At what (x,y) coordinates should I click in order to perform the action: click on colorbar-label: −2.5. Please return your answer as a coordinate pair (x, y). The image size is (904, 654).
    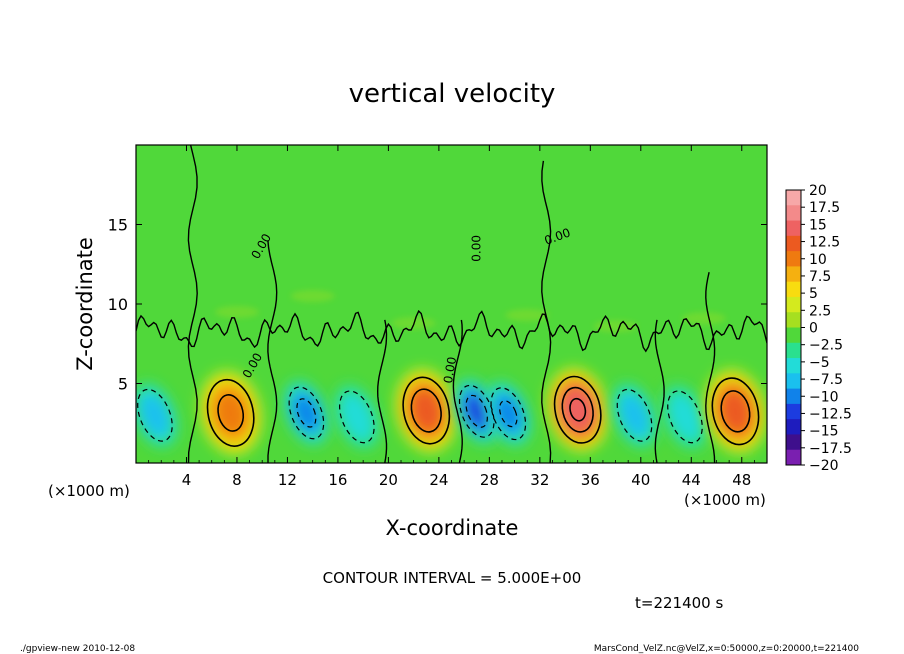
    Looking at the image, I should click on (826, 346).